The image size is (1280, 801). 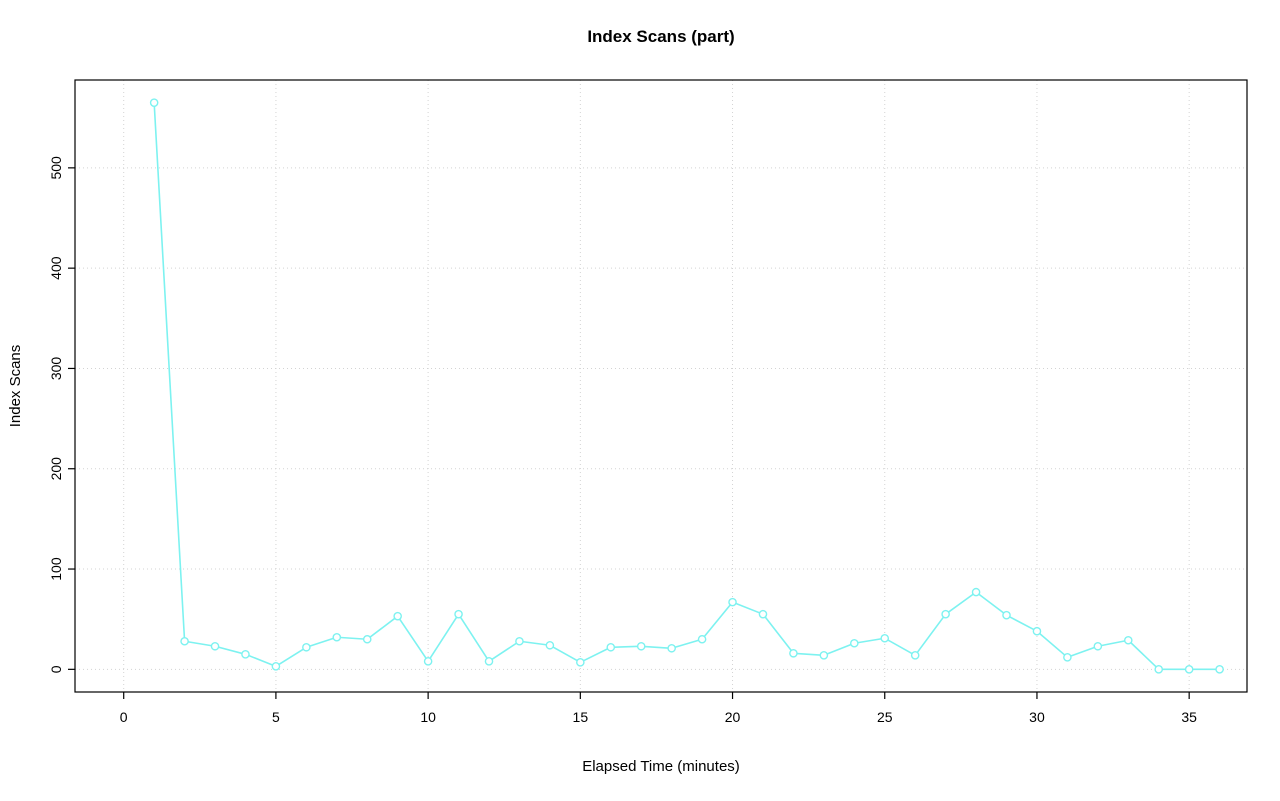 I want to click on x-tick-label: 20, so click(x=733, y=717).